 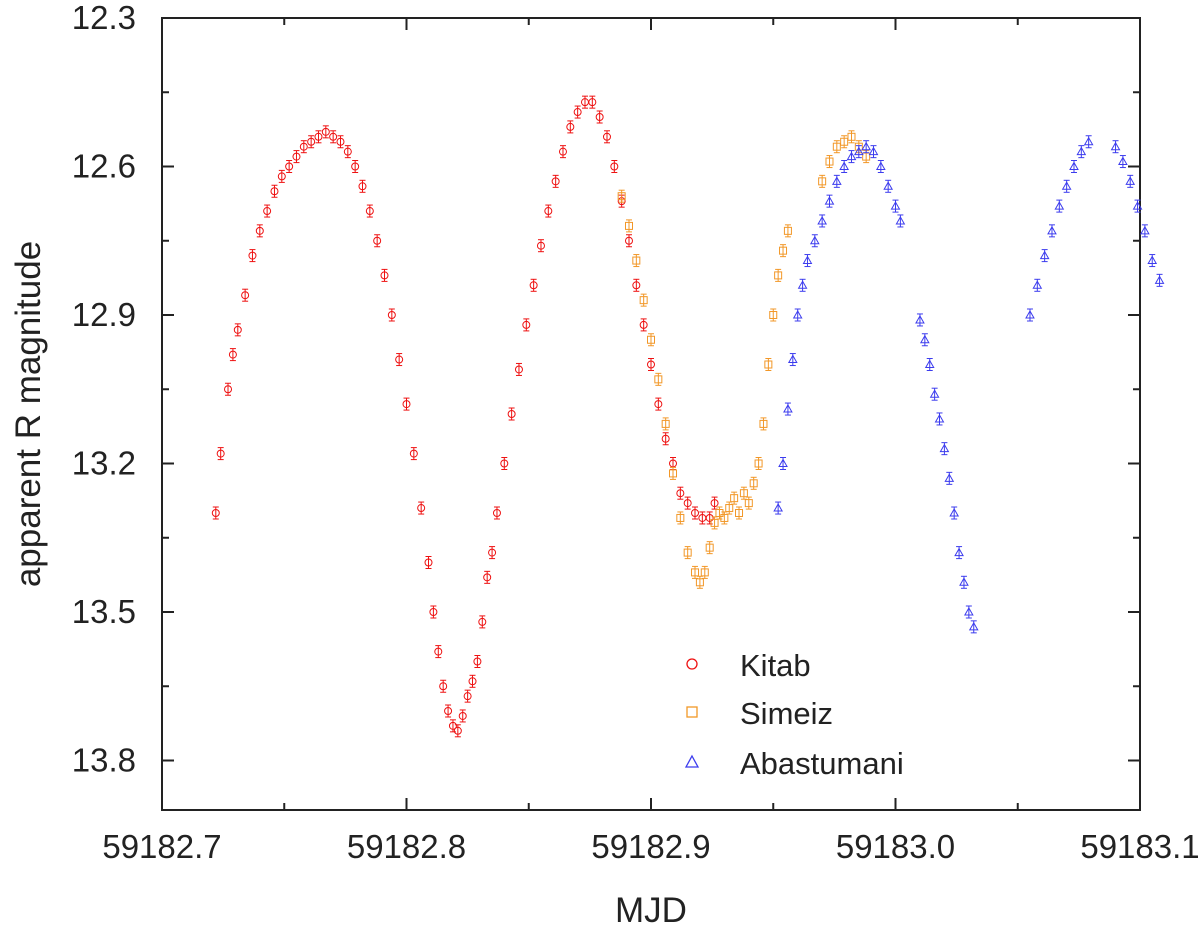 I want to click on series-simeiz, so click(x=744, y=359).